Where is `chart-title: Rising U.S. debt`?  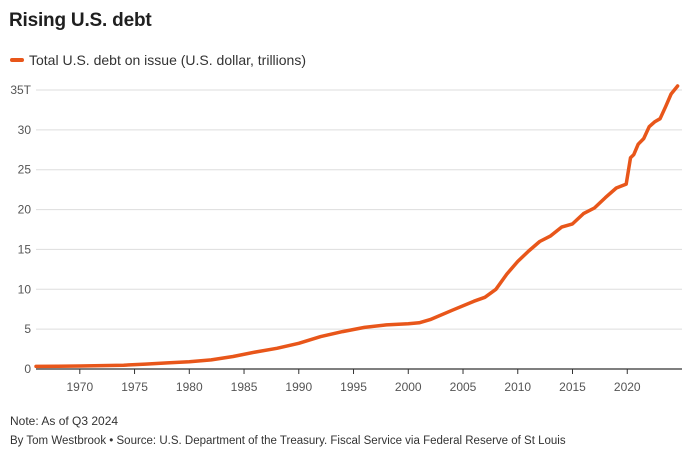 chart-title: Rising U.S. debt is located at coordinates (80, 20).